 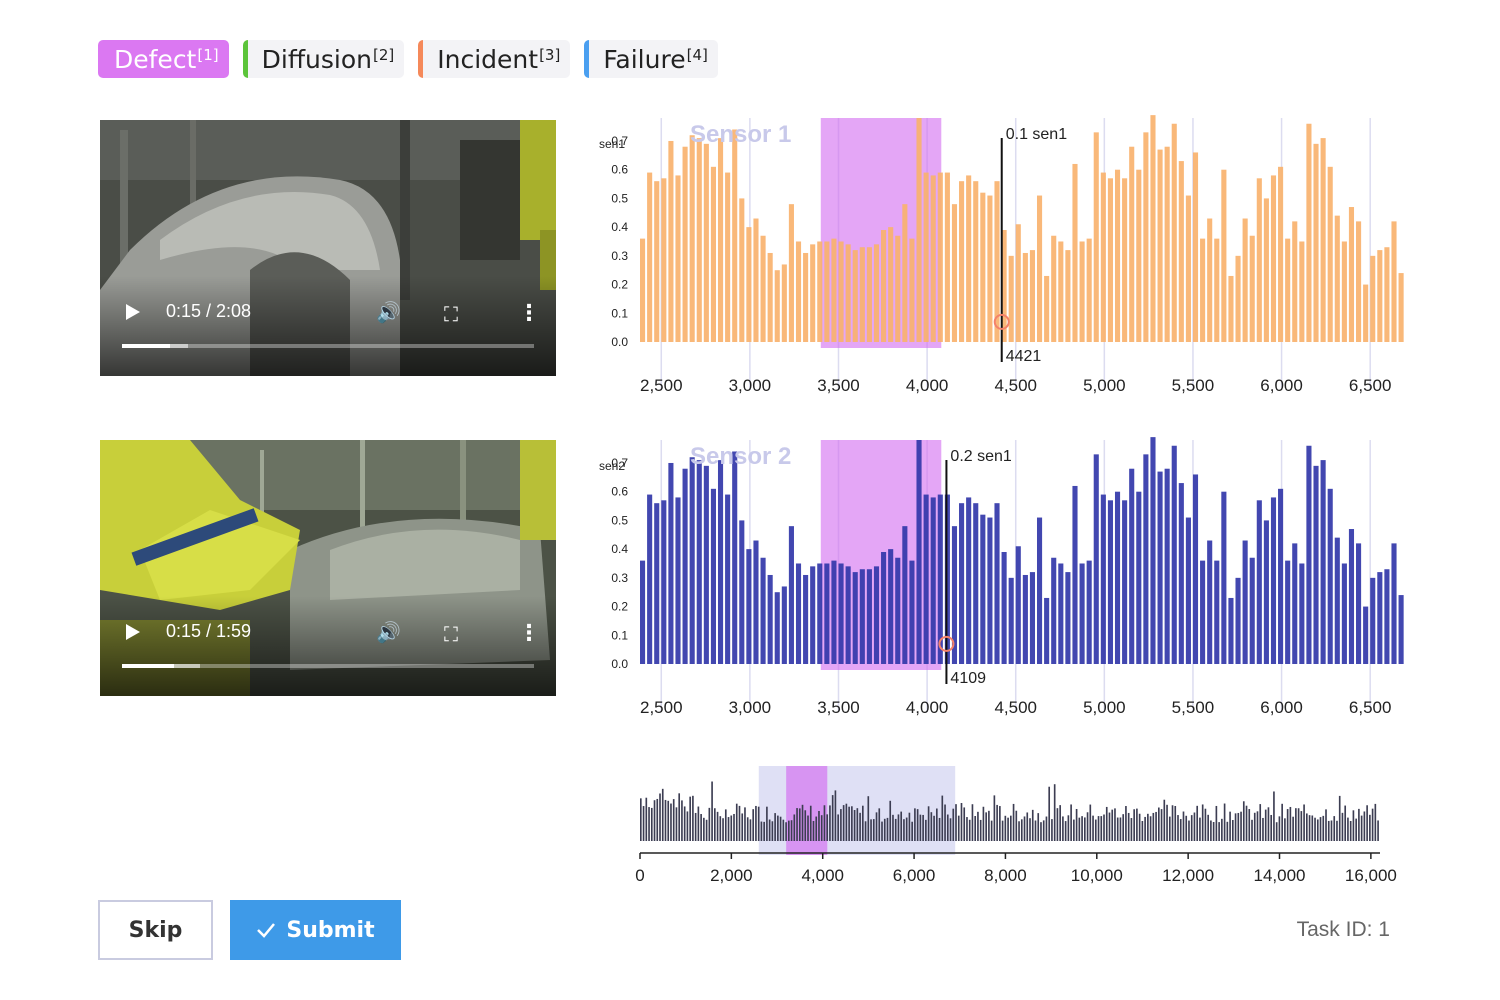 I want to click on tab-label: Failure, so click(x=644, y=59).